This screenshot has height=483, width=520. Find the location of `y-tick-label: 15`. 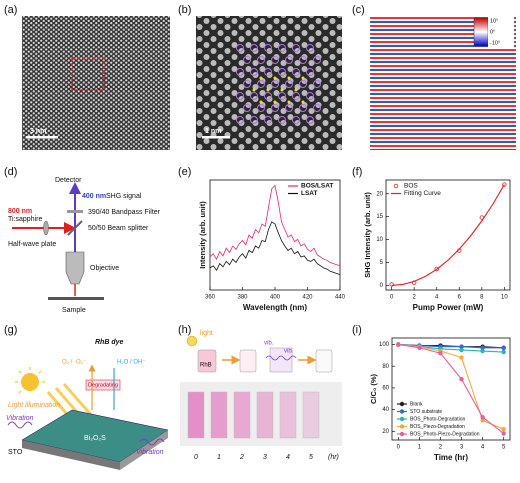

y-tick-label: 15 is located at coordinates (379, 217).